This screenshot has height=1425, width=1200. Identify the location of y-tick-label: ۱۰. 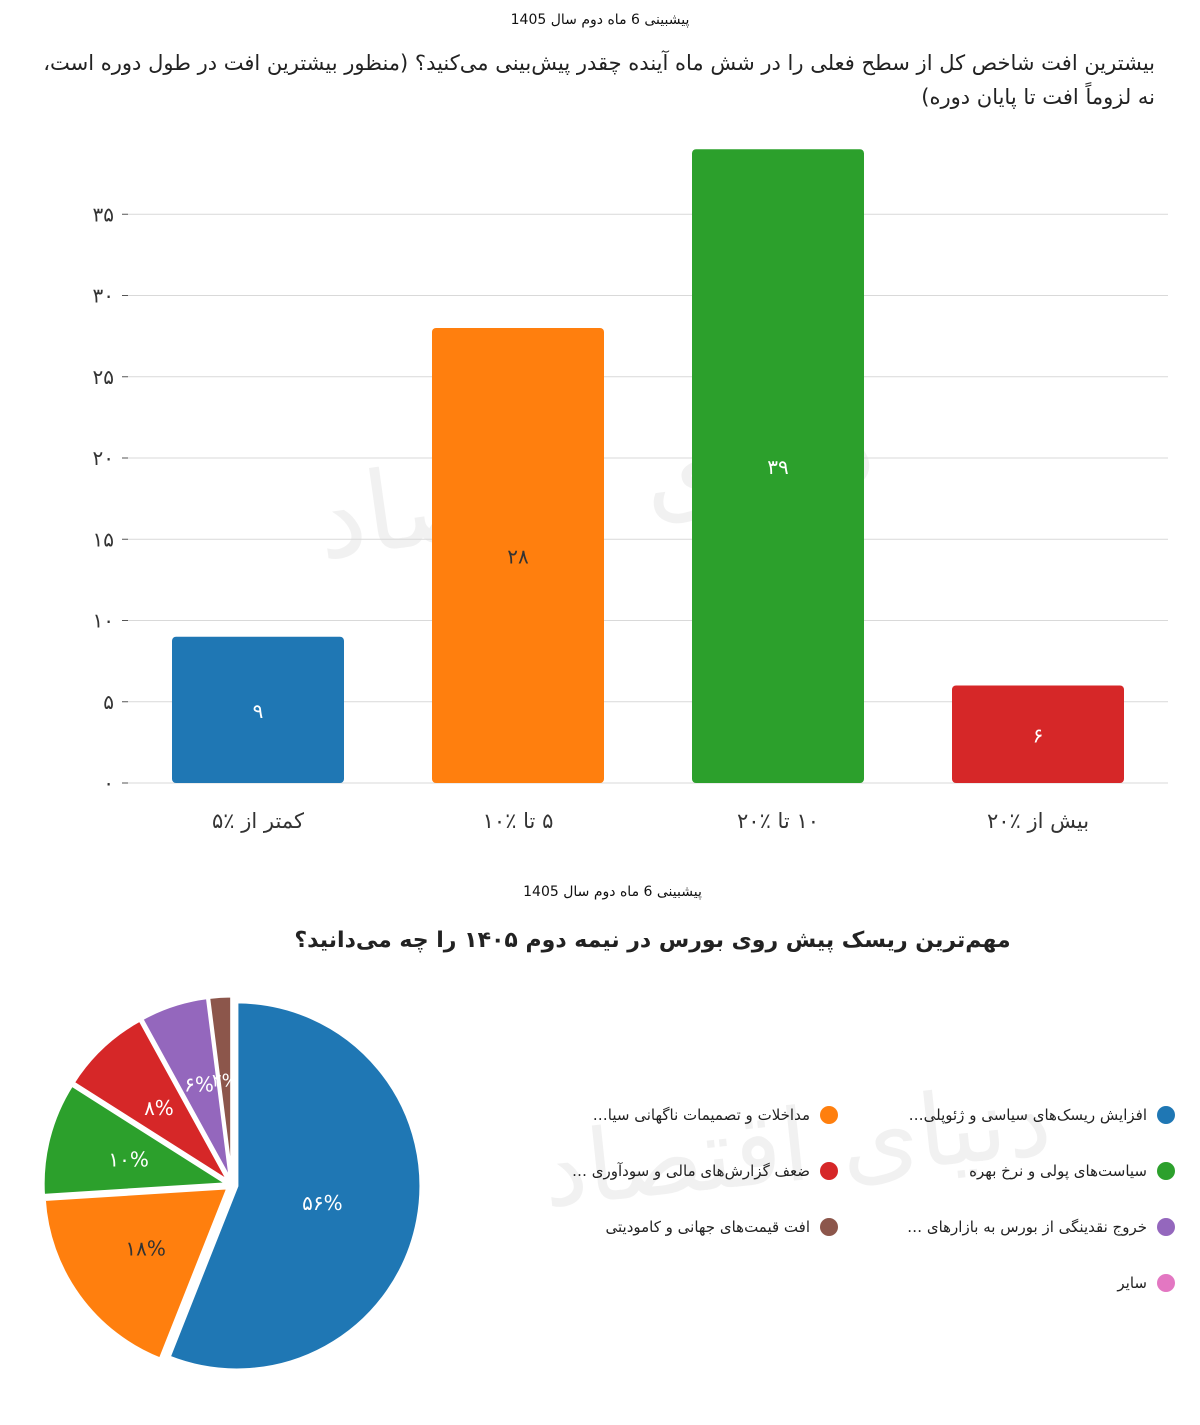
(103, 621).